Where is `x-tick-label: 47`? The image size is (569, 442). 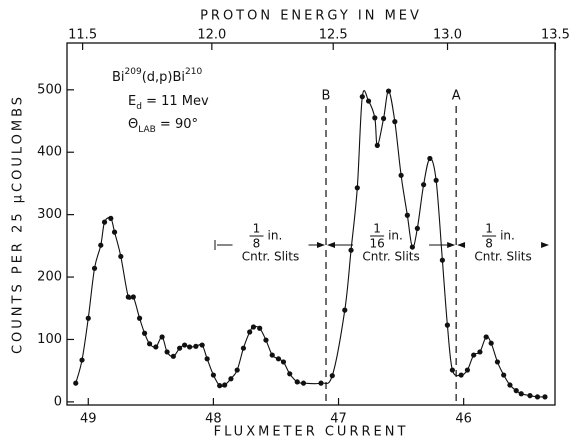
x-tick-label: 47 is located at coordinates (338, 419).